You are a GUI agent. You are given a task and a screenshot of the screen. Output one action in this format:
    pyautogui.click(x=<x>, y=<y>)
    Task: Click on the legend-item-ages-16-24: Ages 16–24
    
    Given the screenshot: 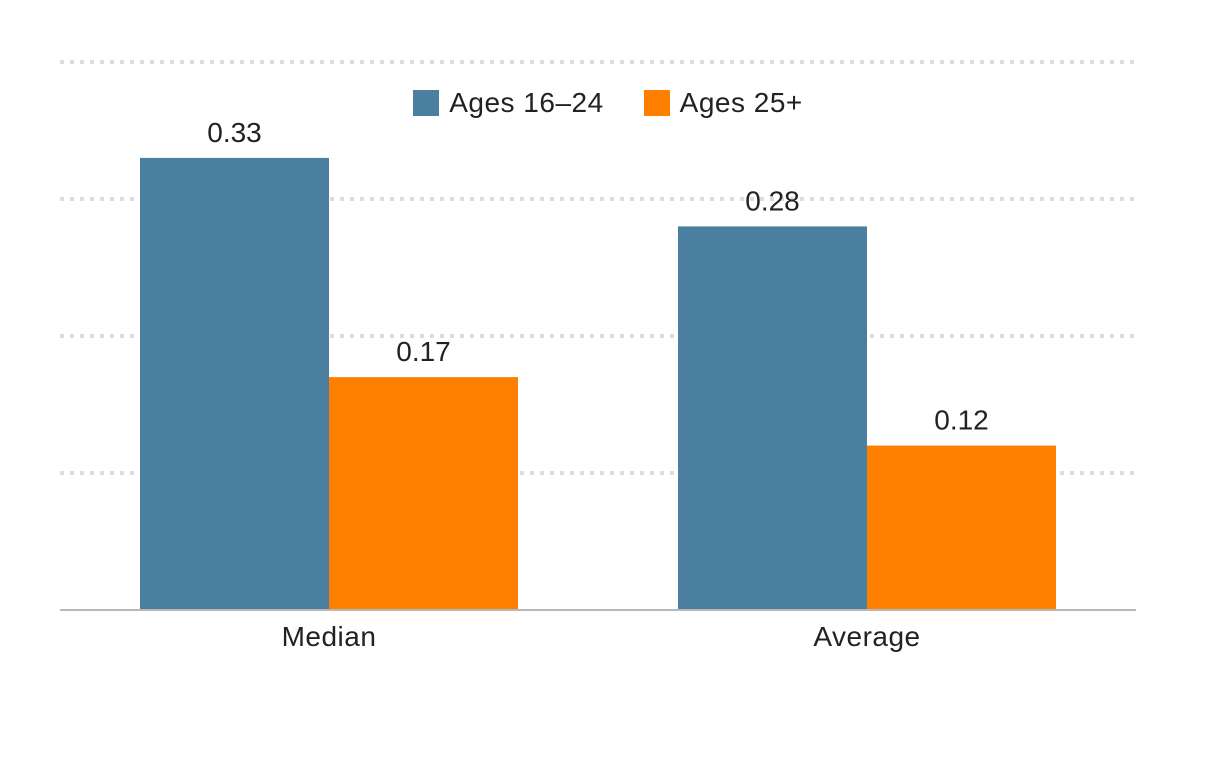 What is the action you would take?
    pyautogui.click(x=508, y=103)
    